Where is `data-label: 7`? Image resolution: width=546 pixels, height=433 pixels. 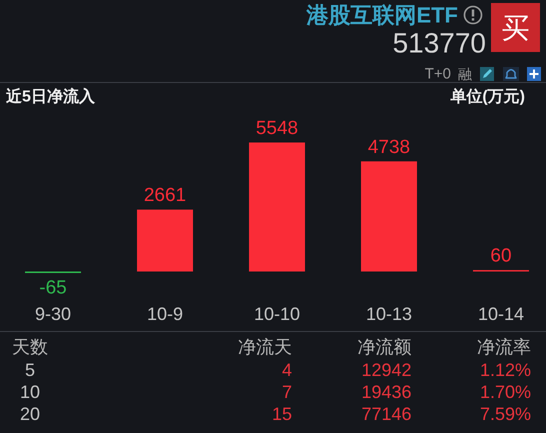 data-label: 7 is located at coordinates (287, 392).